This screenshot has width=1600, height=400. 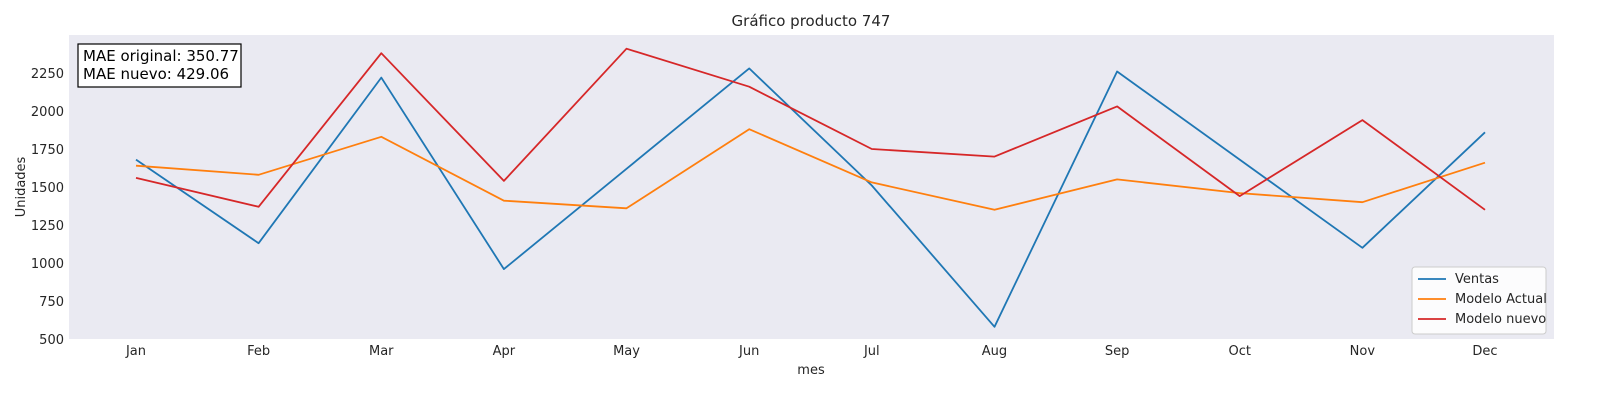 I want to click on y-axis-ticks: 500 750 1000 1250 1500 1750 2000 2250, so click(x=47, y=207).